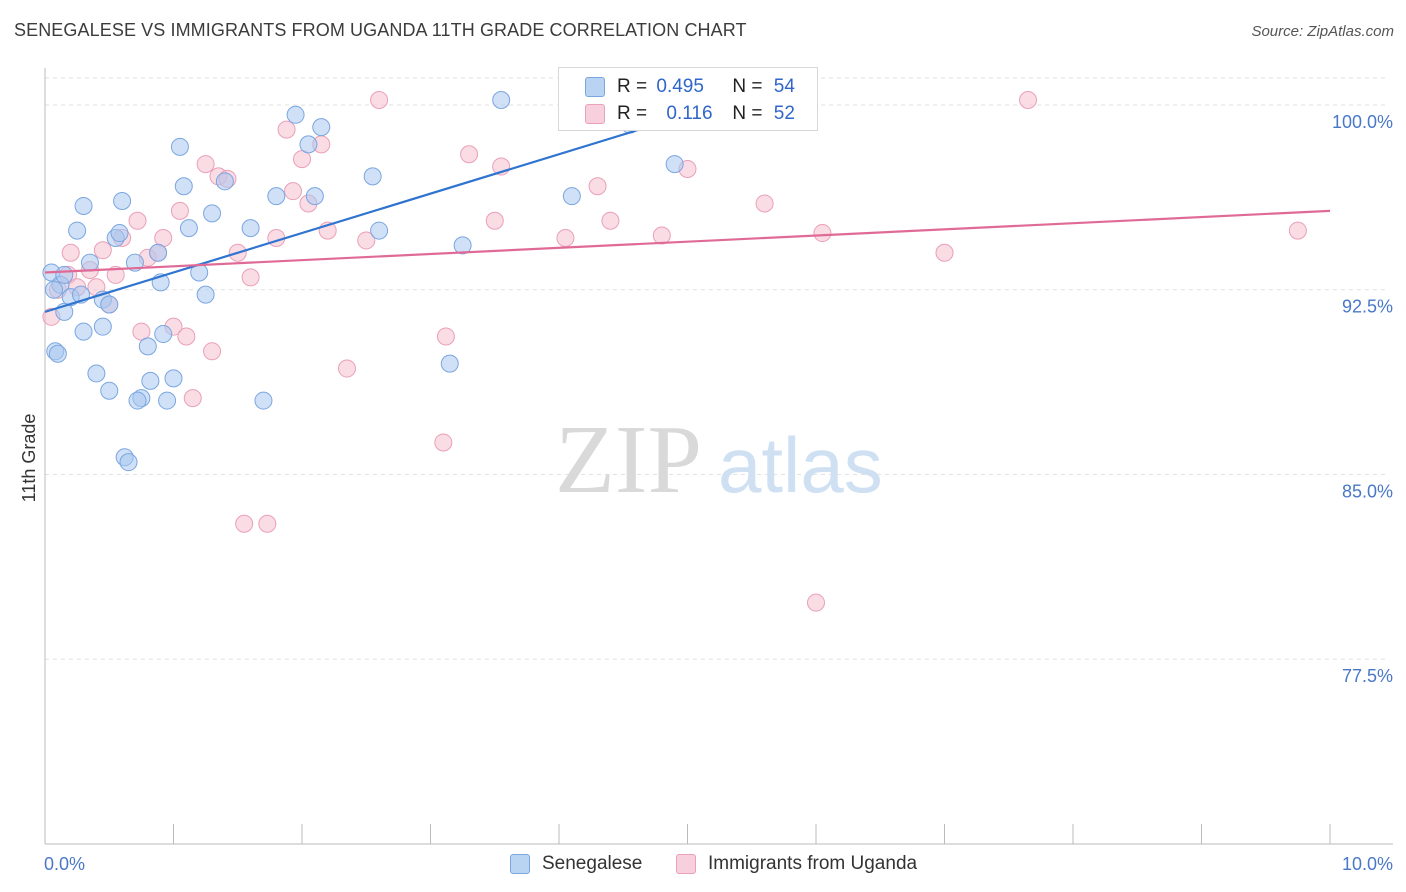 This screenshot has height=892, width=1406. I want to click on bottom-legend-senegalese: Senegalese, so click(576, 864).